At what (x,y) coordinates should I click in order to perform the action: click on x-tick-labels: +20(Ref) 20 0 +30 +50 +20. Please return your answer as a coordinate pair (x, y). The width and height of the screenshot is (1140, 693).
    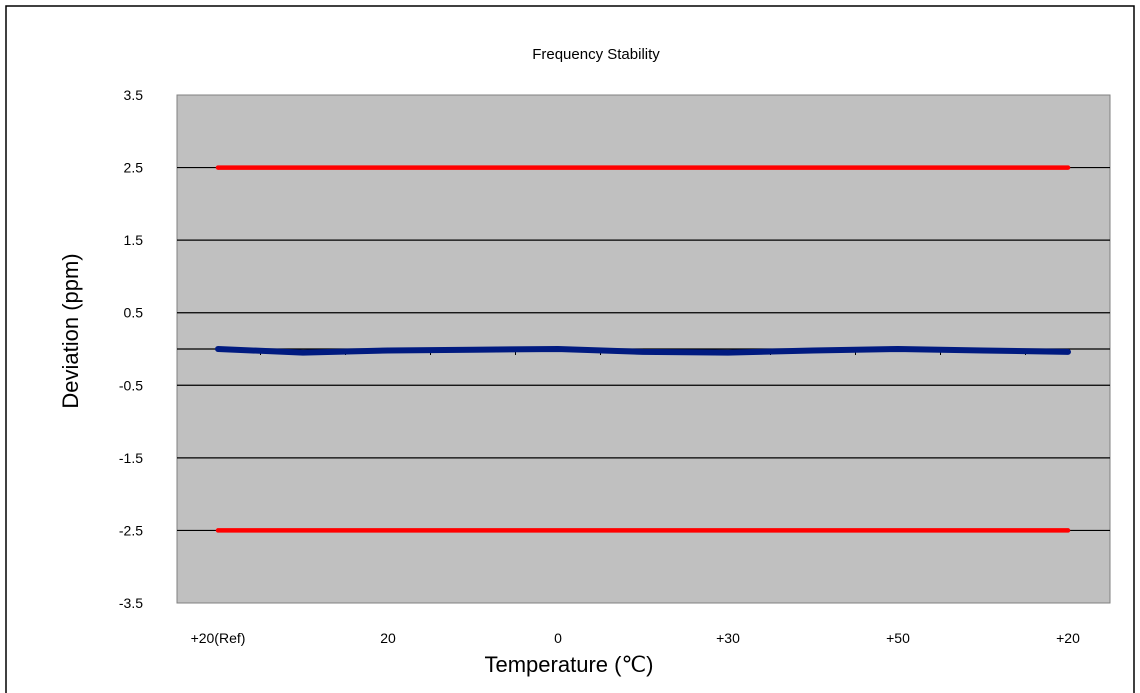
    Looking at the image, I should click on (636, 638).